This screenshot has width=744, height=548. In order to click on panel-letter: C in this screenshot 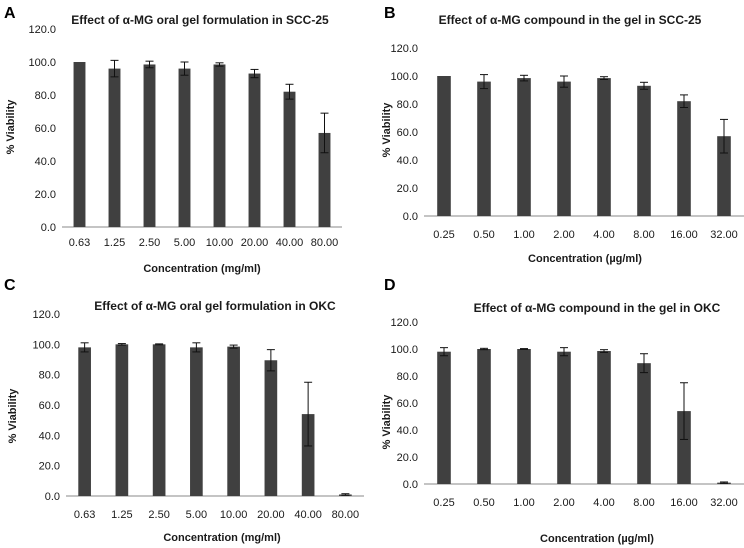, I will do `click(10, 285)`.